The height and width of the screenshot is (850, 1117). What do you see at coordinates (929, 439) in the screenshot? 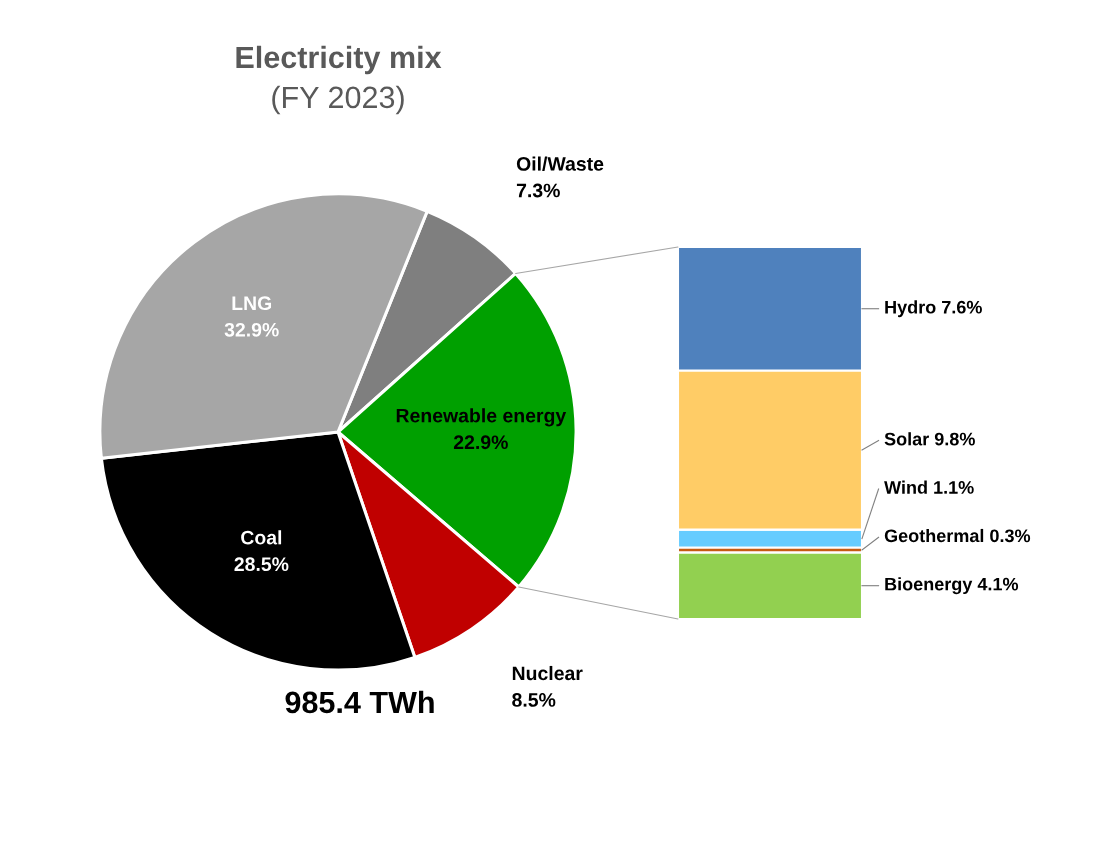
I see `data-label: Solar 9.8%` at bounding box center [929, 439].